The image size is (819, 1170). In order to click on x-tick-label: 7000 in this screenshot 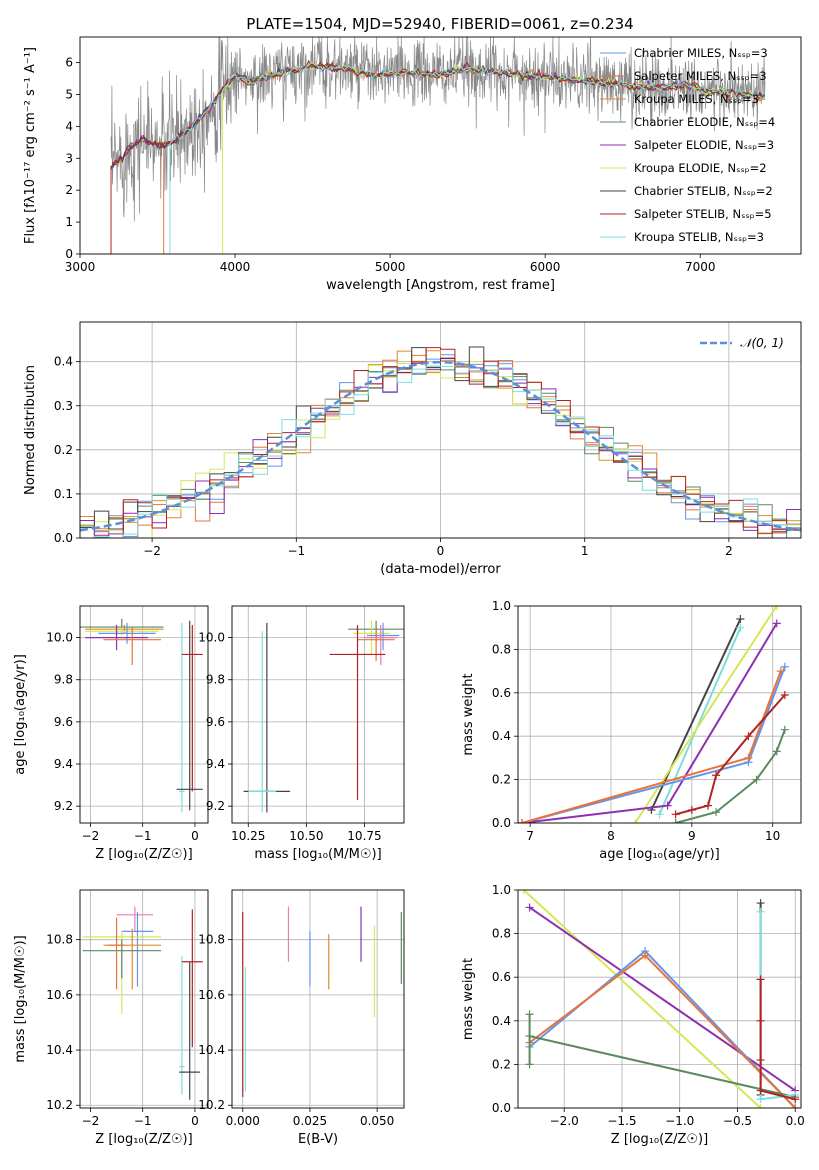, I will do `click(700, 267)`.